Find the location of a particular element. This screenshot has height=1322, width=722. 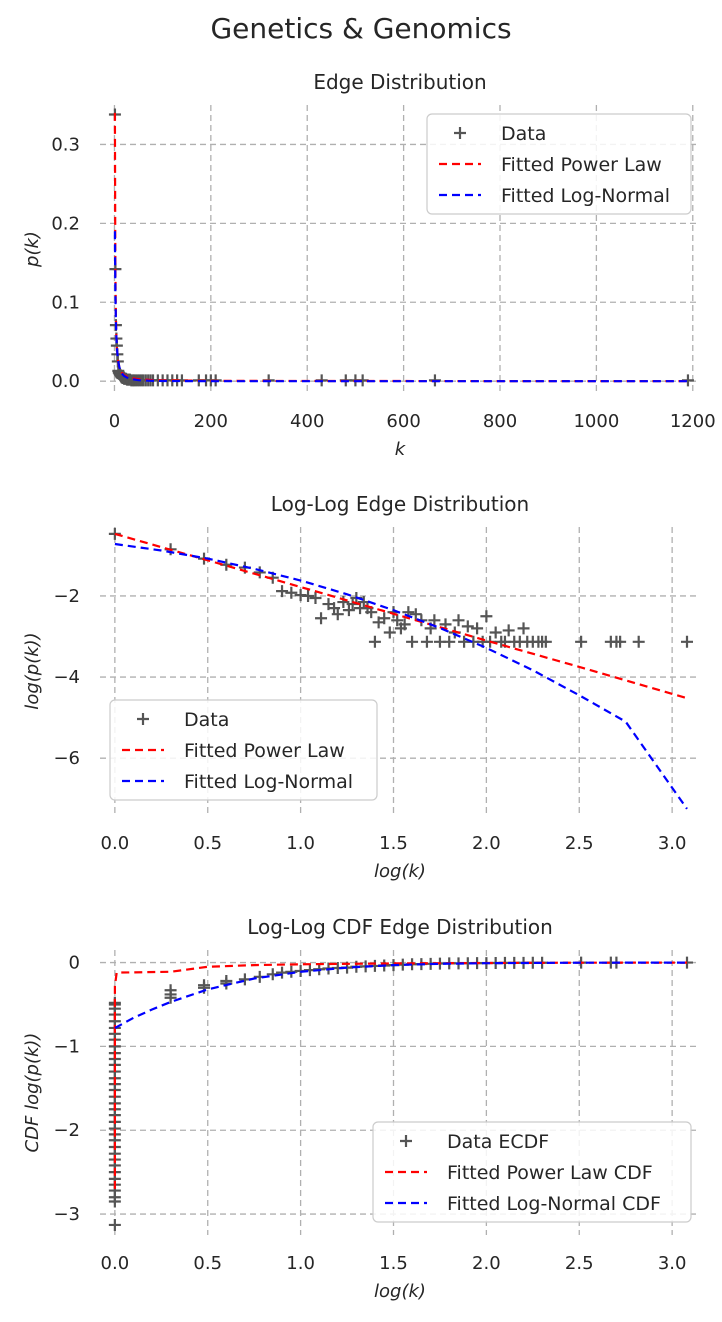

y-axis-label: p(k) is located at coordinates (32, 249).